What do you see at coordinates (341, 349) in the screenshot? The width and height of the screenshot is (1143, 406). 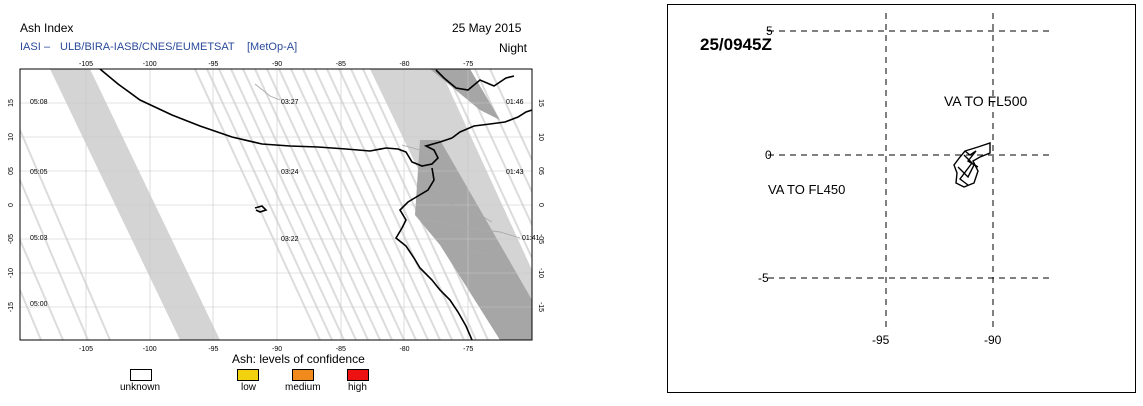 I see `lon-tick-bottom-4: -85` at bounding box center [341, 349].